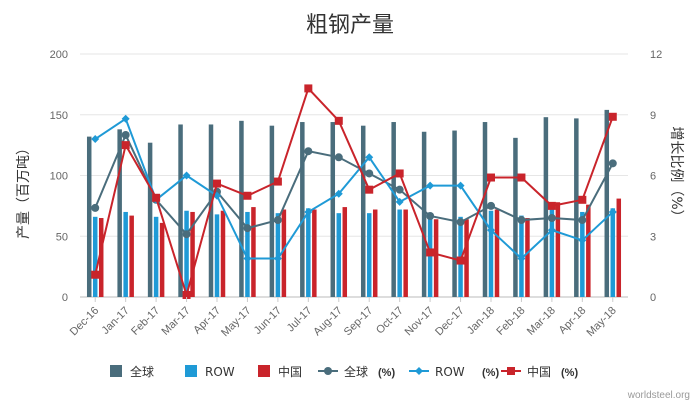  I want to click on y-tick-label: 50, so click(62, 237).